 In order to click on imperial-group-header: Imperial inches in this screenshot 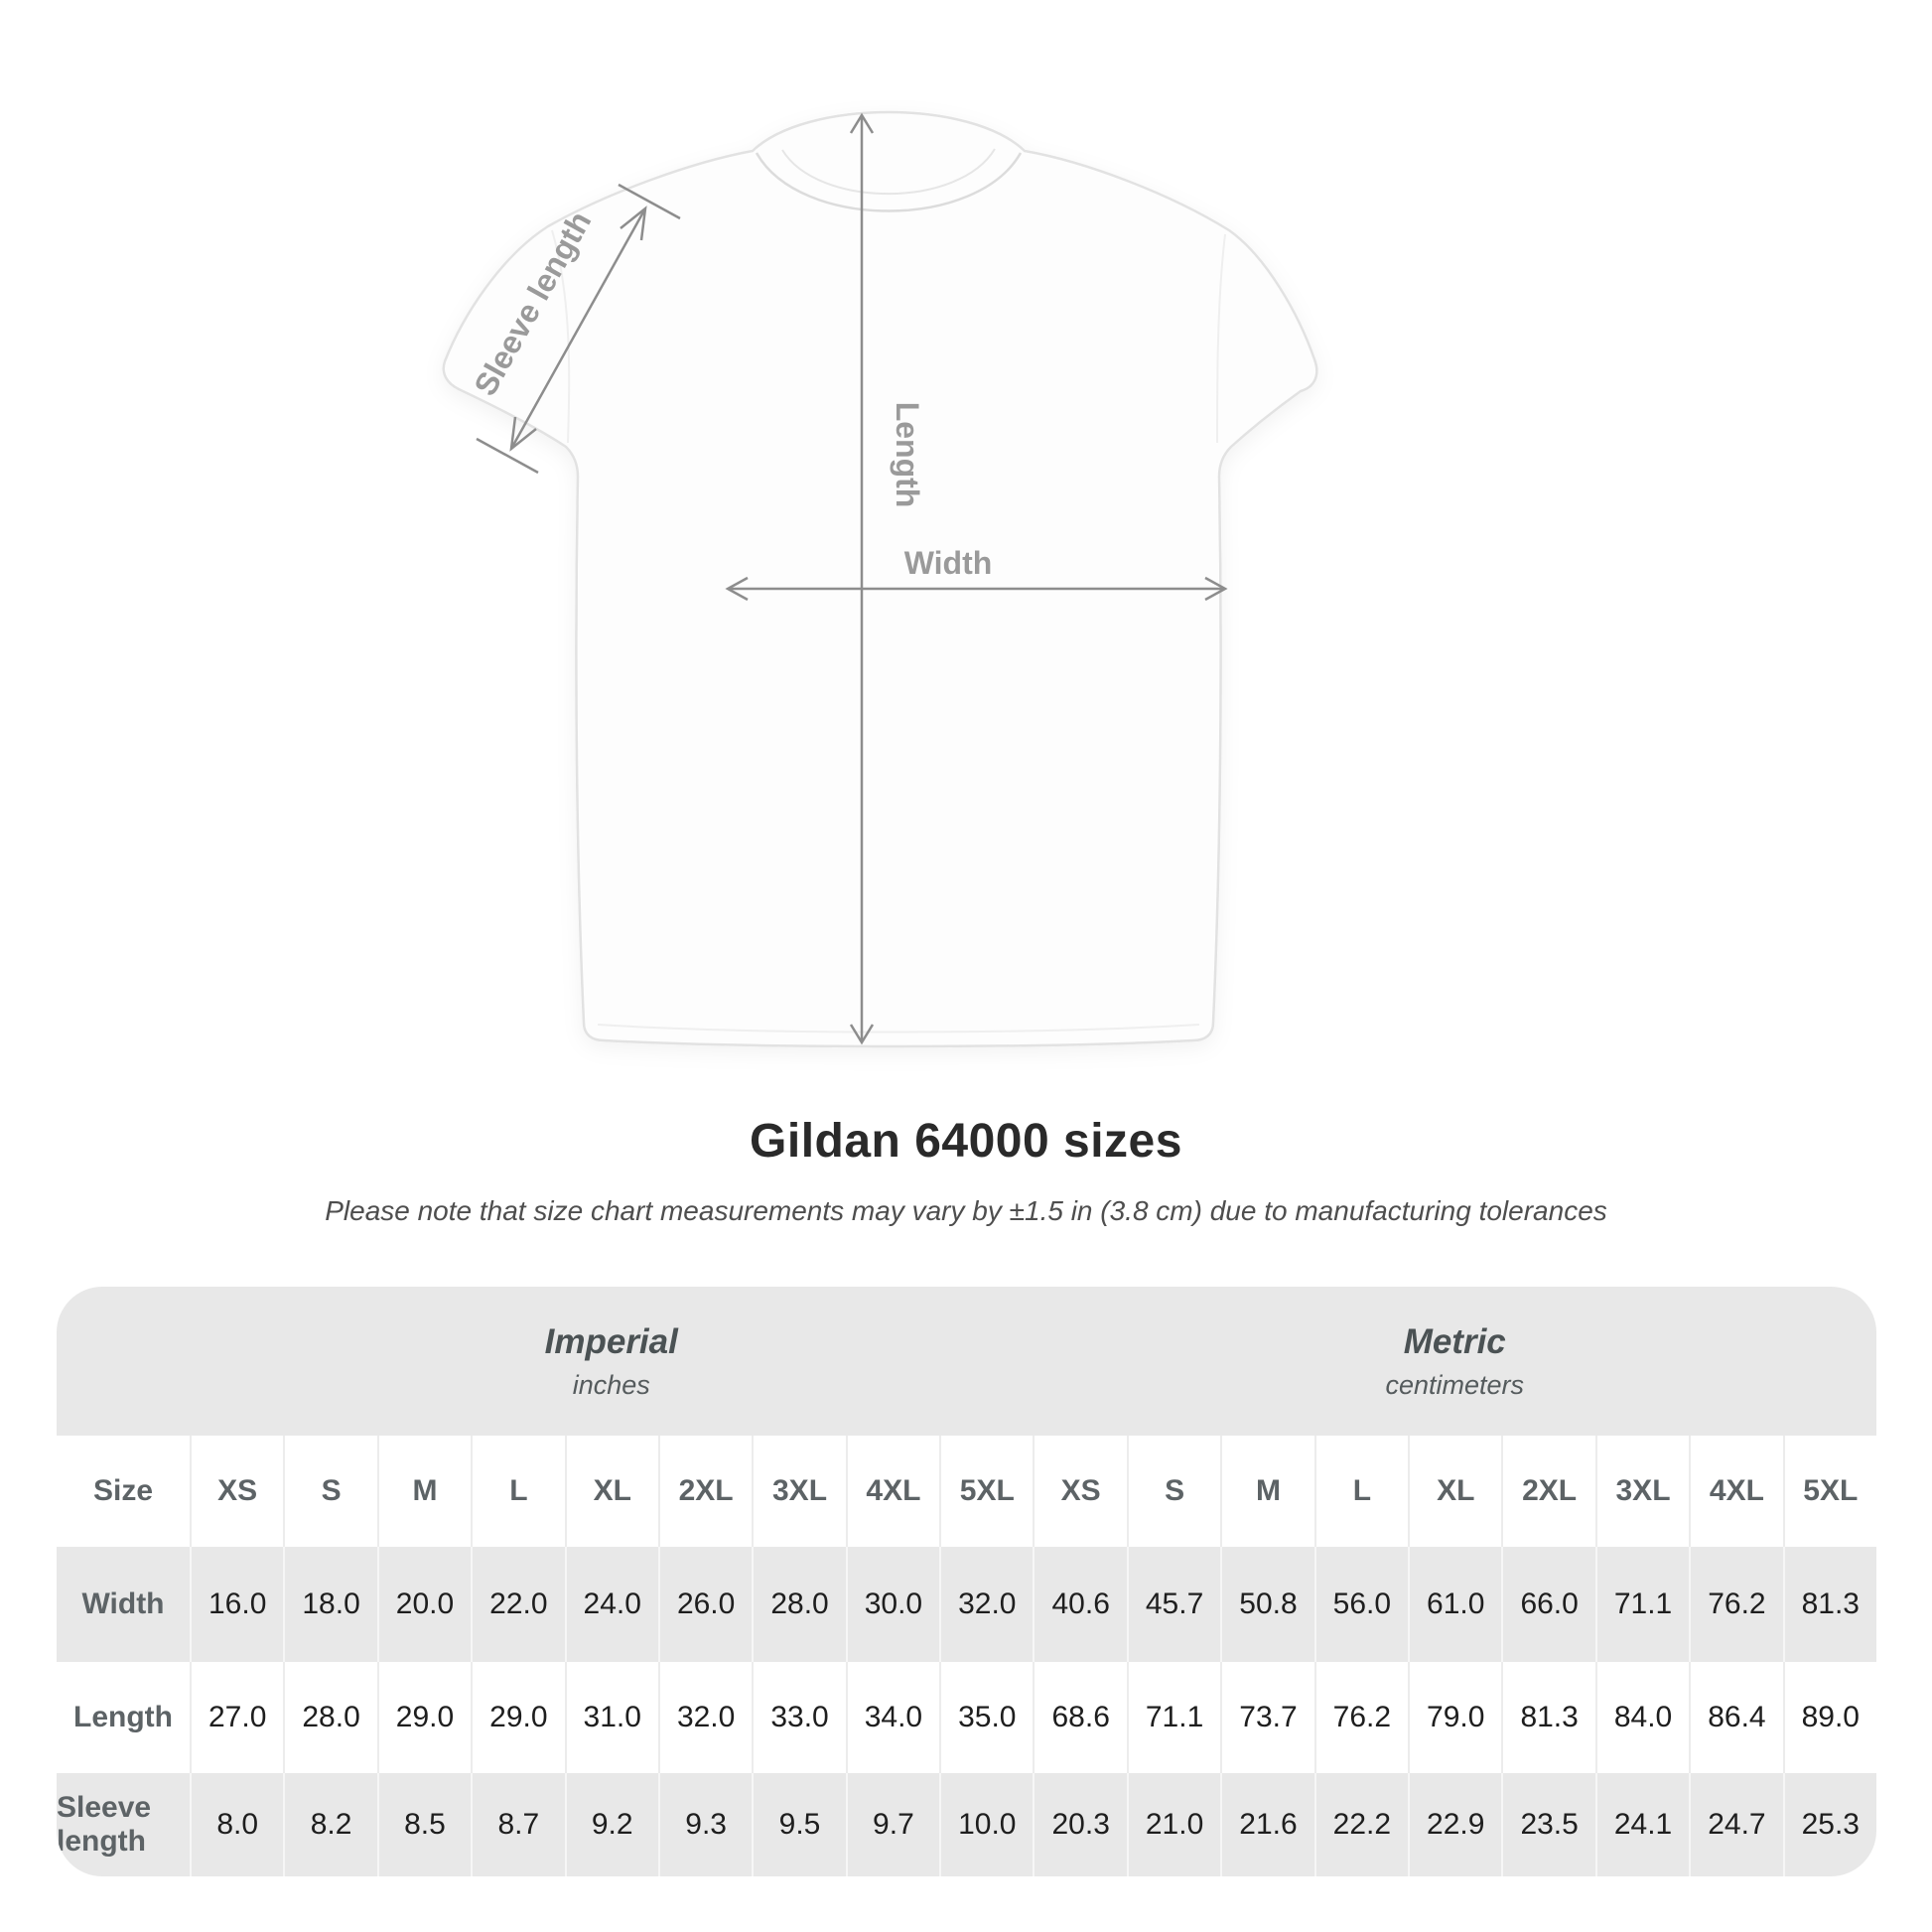, I will do `click(611, 1361)`.